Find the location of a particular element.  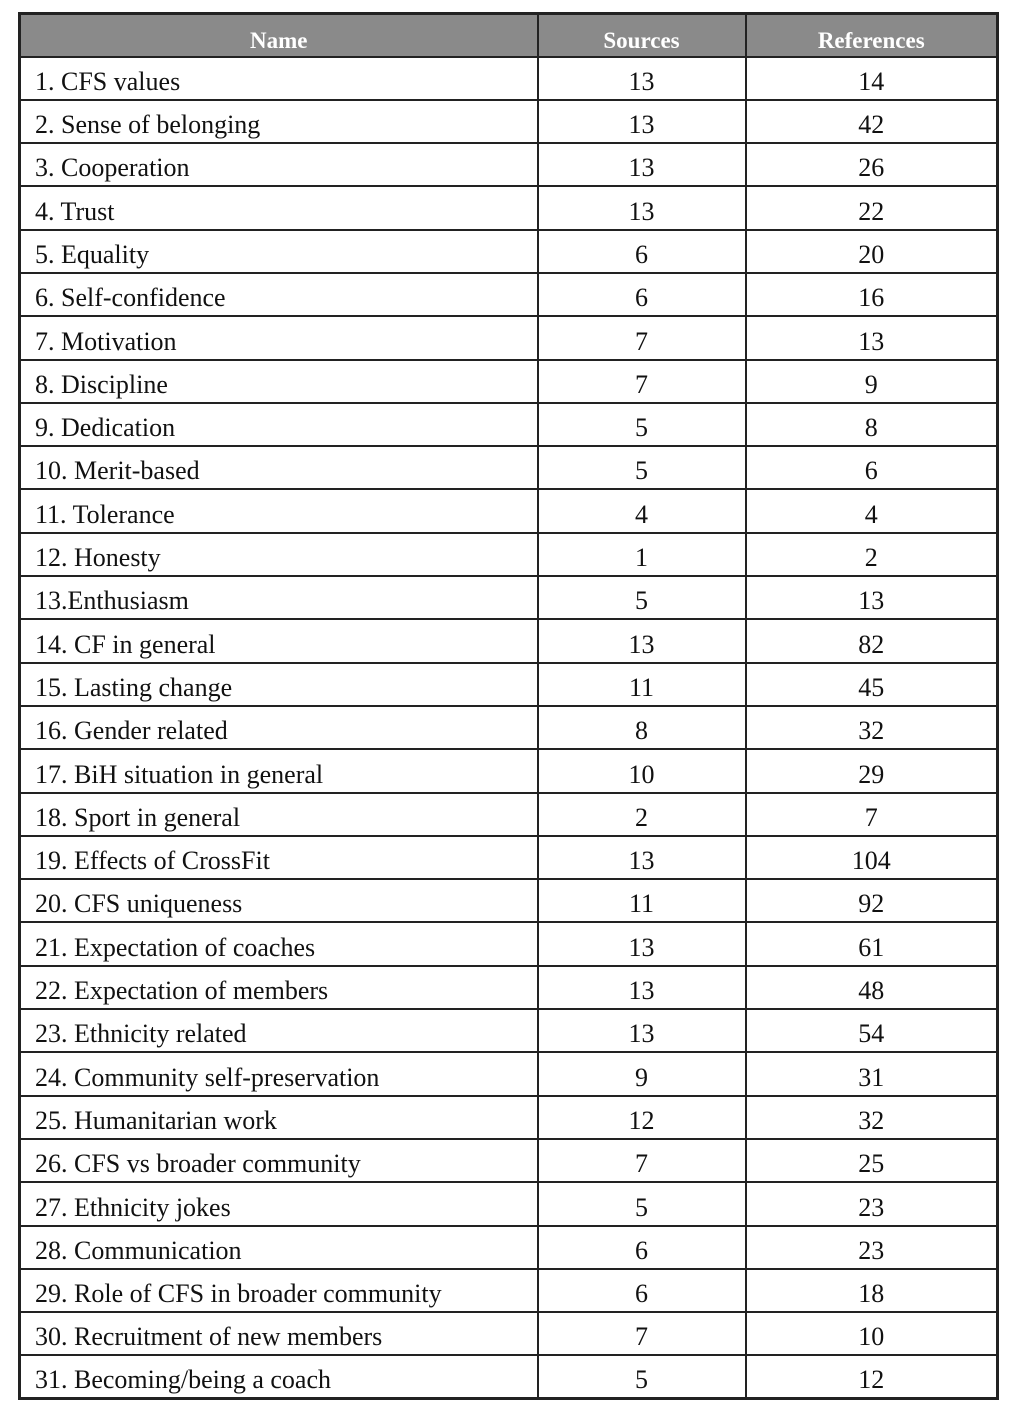

table-row: 31. Becoming/being a coach 5 12 is located at coordinates (508, 1377).